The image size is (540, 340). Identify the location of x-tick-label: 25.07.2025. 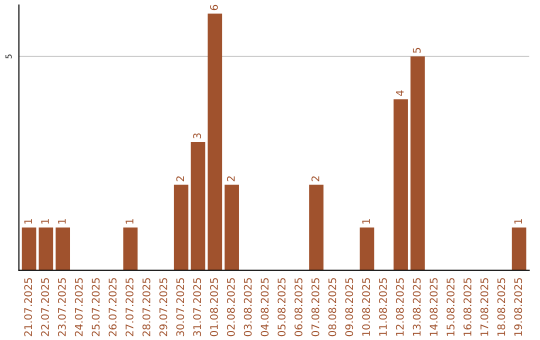
(96, 307).